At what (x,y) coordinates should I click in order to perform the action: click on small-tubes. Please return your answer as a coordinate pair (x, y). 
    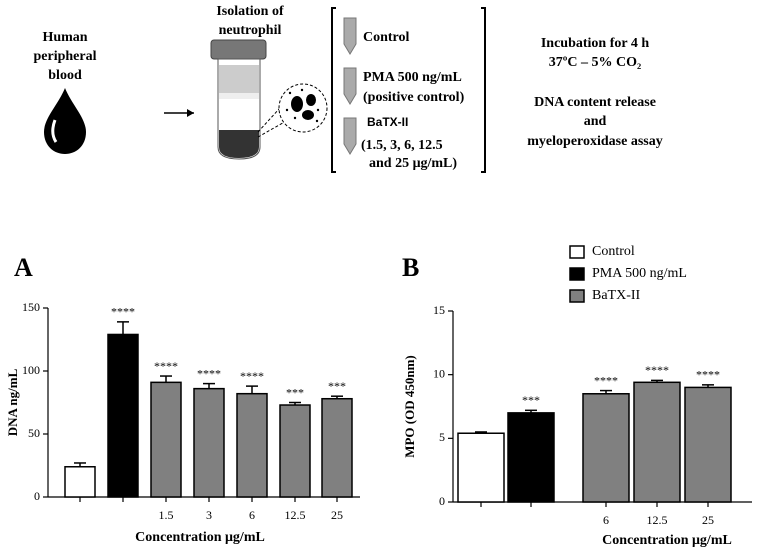
    Looking at the image, I should click on (350, 86).